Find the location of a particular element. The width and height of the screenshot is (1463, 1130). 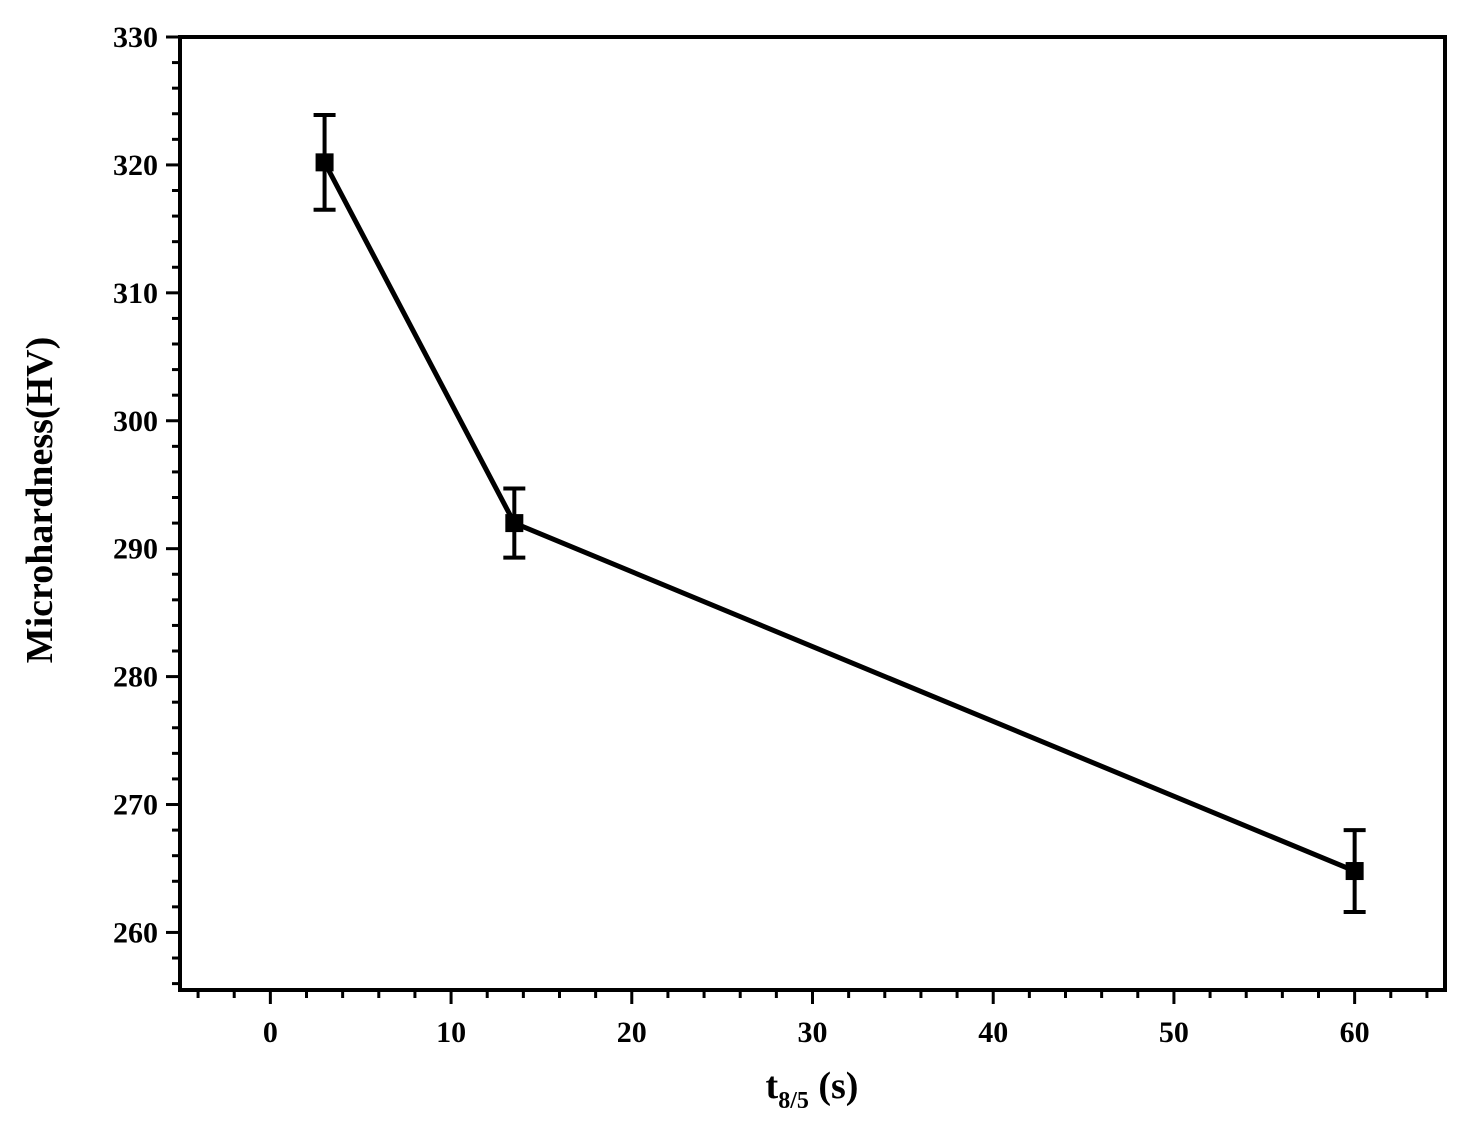

x-axis-title: t8/5 (s) is located at coordinates (812, 1089).